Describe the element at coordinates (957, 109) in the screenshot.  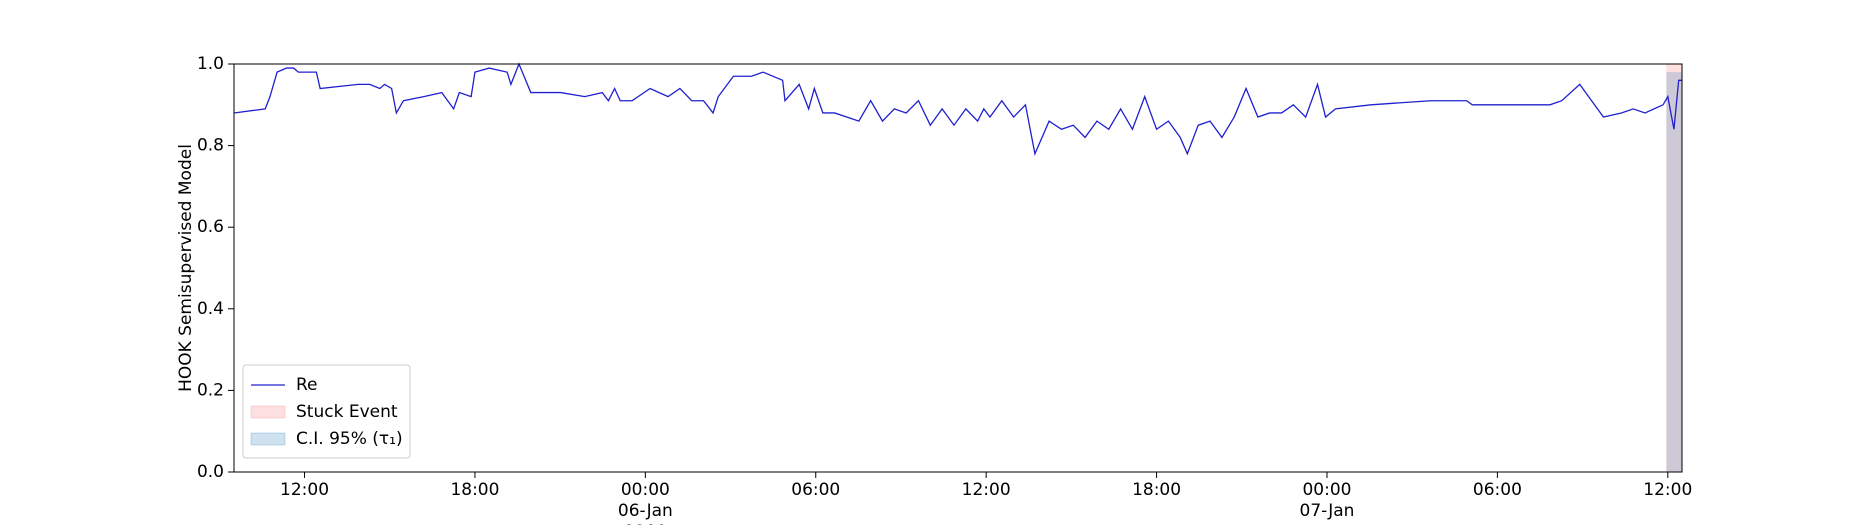
I see `series-line` at that location.